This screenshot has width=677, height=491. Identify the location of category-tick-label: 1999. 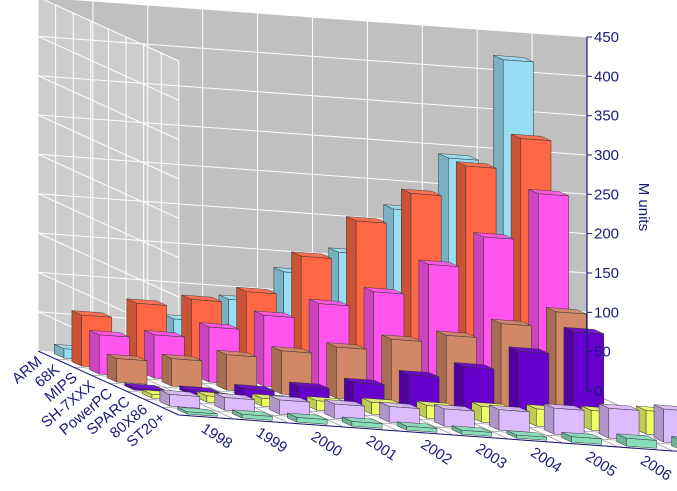
(271, 440).